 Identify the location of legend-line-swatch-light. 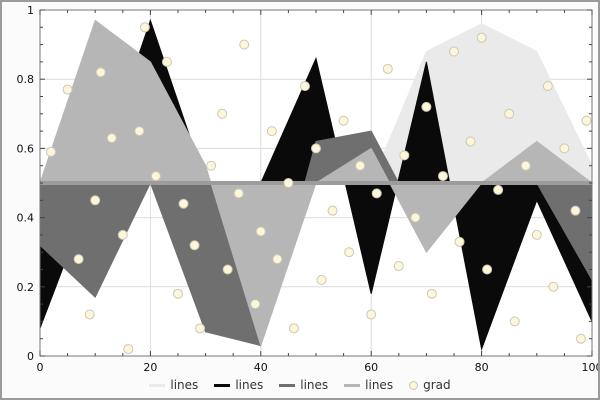
(157, 385).